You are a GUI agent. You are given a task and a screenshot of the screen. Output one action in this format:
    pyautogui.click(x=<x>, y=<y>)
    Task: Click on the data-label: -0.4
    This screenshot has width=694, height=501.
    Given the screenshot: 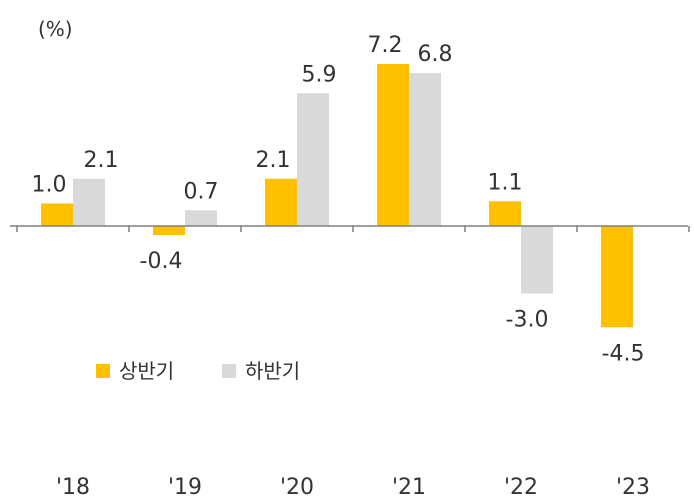 What is the action you would take?
    pyautogui.click(x=161, y=261)
    